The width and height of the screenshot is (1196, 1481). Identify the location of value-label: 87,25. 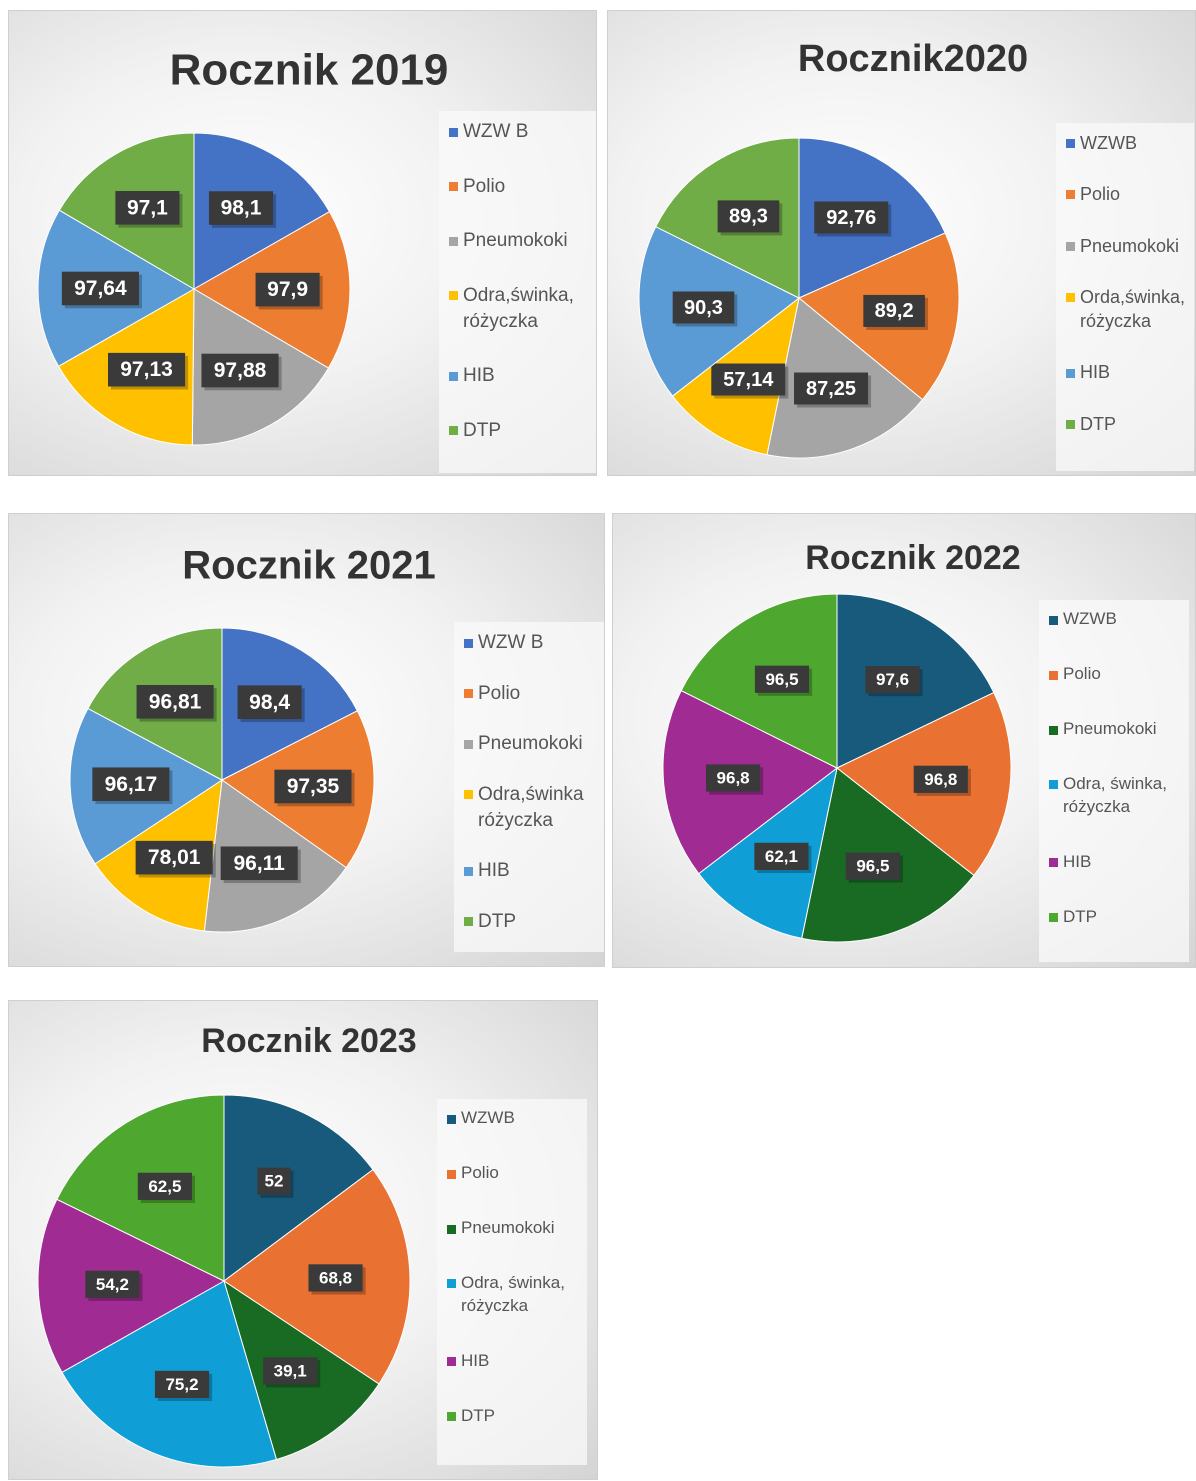
(831, 389).